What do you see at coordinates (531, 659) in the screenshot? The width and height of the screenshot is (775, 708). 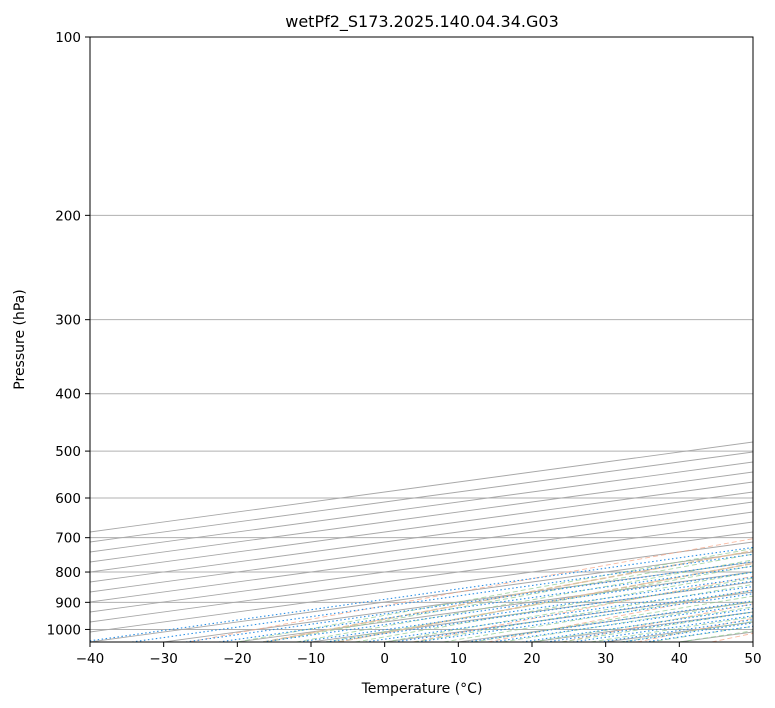 I see `x-tick-label: 20` at bounding box center [531, 659].